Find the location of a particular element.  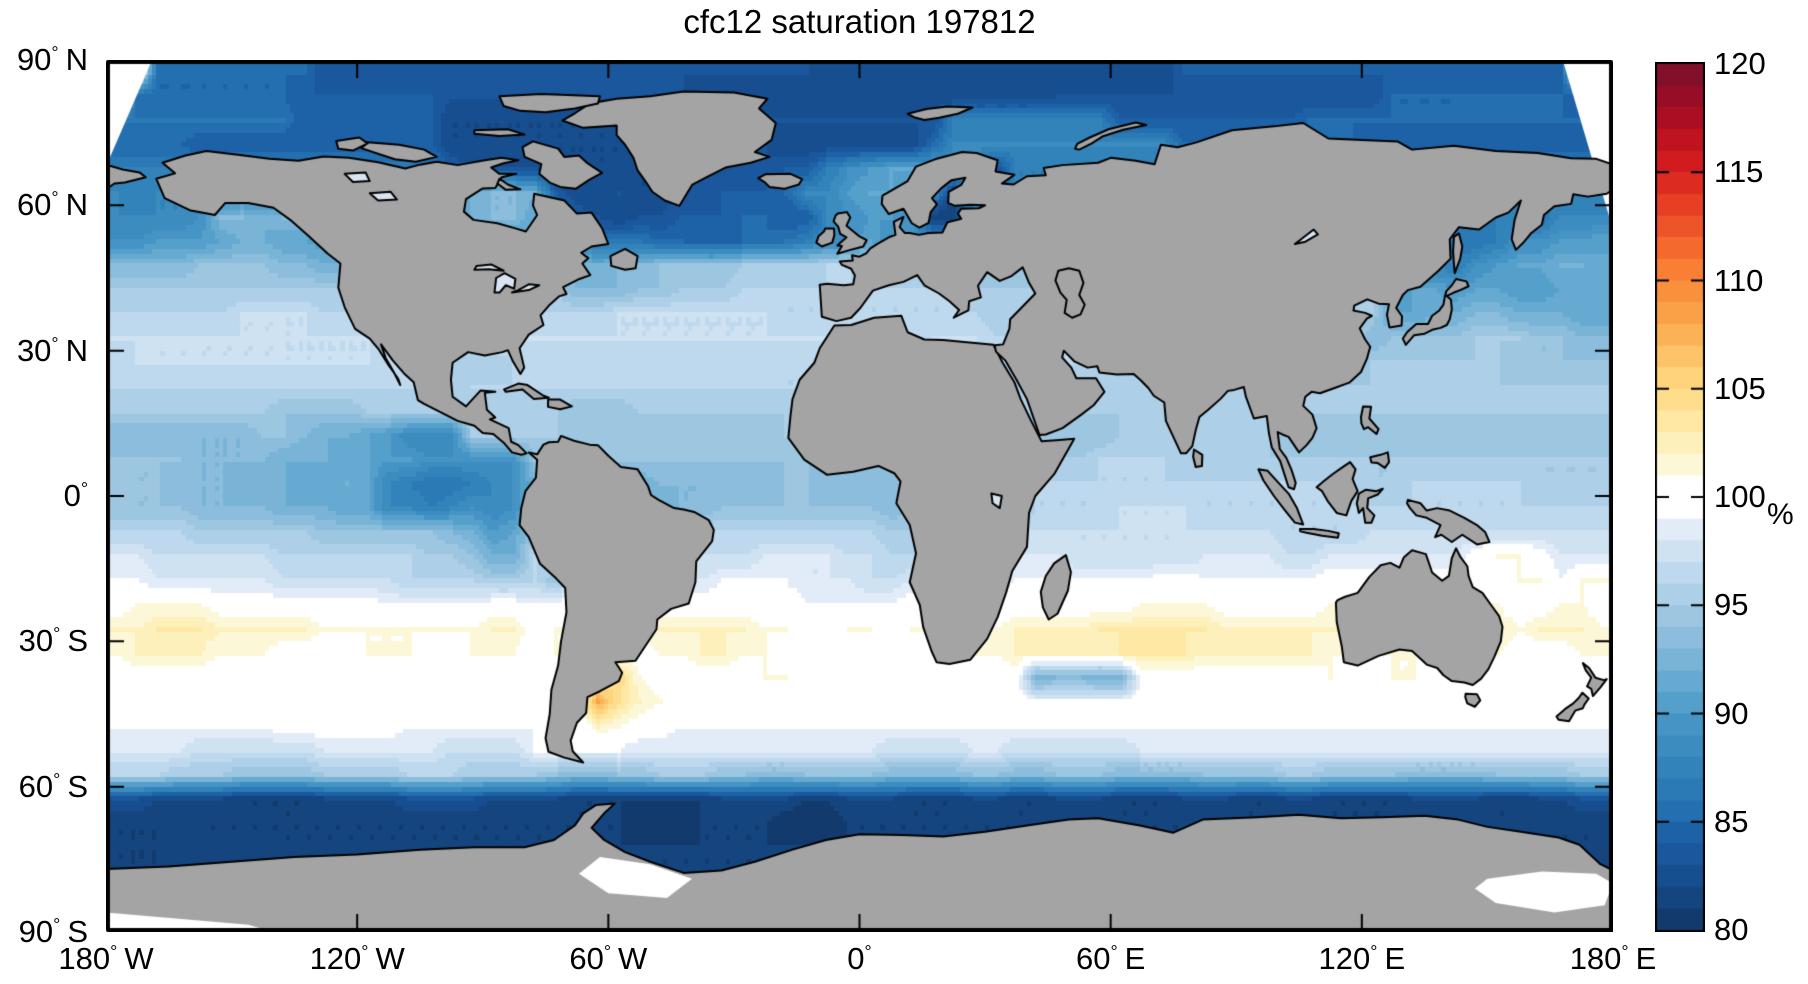

x-tick-label-1: 120° W is located at coordinates (357, 958).